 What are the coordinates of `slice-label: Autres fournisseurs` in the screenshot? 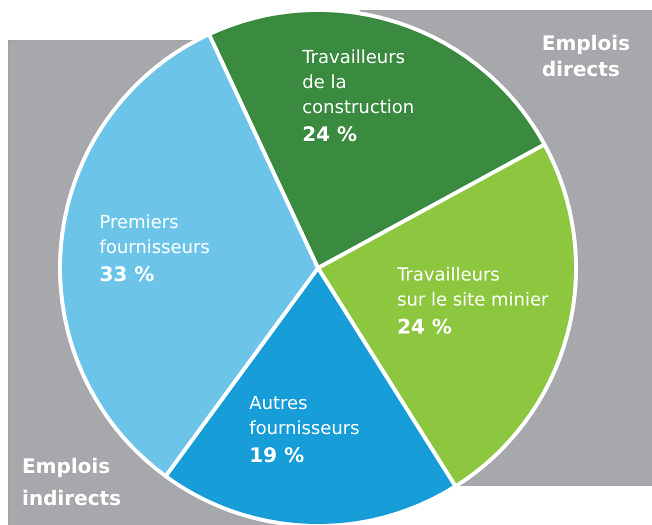 It's located at (304, 415).